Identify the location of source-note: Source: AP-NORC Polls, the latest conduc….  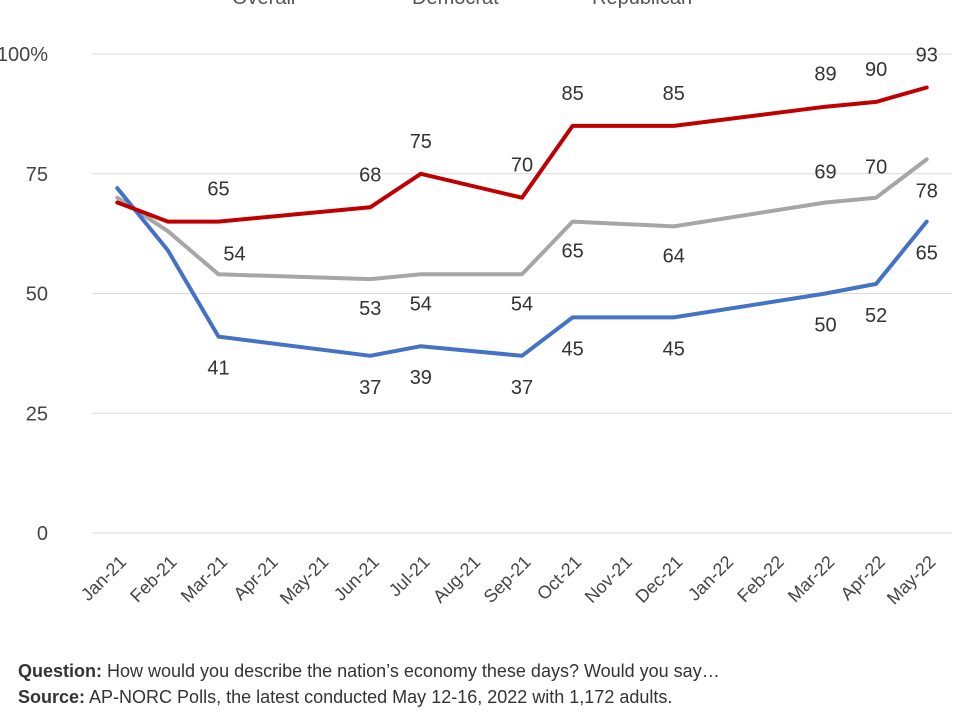
(345, 697).